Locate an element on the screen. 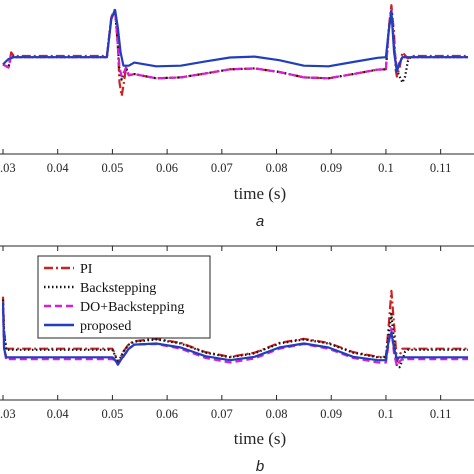 This screenshot has height=474, width=474. panel-a-x-tick-label: 0.11 is located at coordinates (440, 168).